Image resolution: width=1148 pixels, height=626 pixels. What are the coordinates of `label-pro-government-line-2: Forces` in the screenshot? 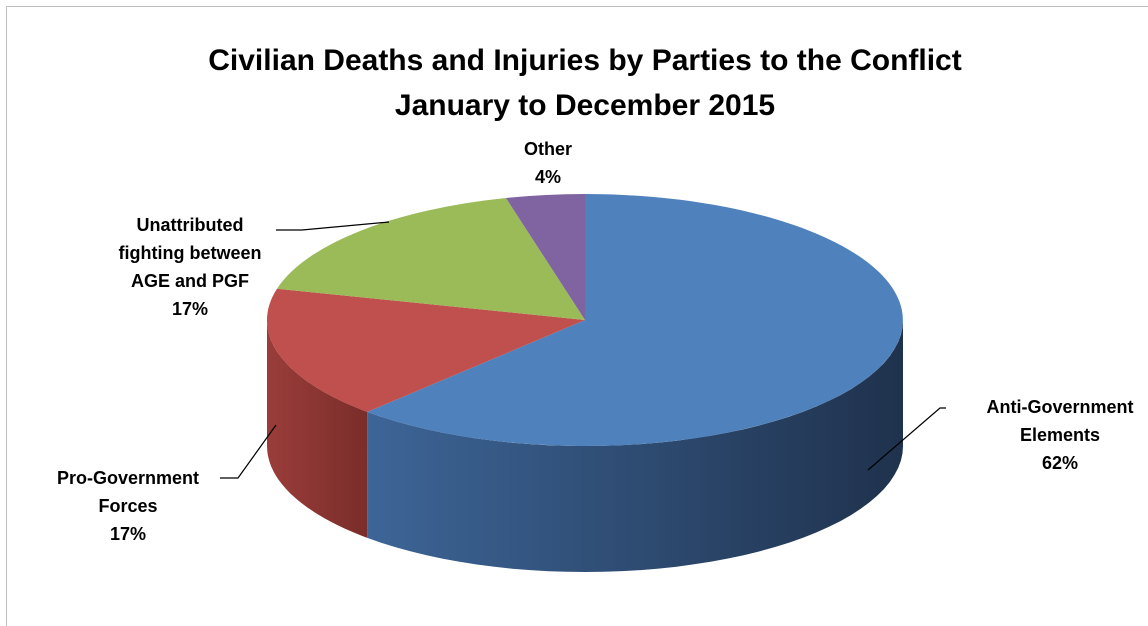 It's located at (127, 506).